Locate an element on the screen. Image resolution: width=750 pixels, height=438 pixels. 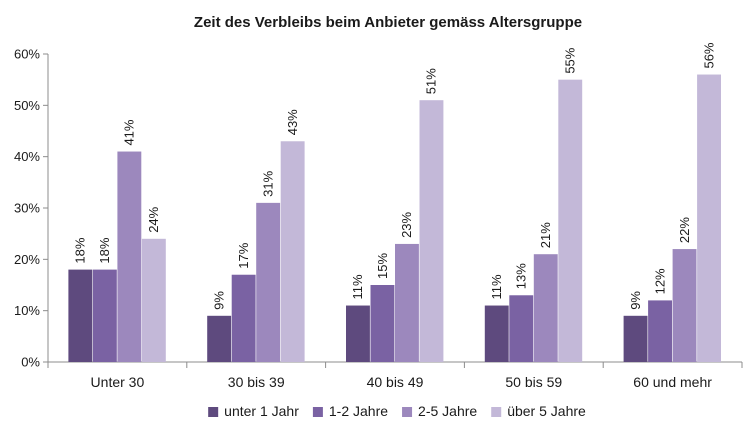
y-tick-label: 20% is located at coordinates (27, 259).